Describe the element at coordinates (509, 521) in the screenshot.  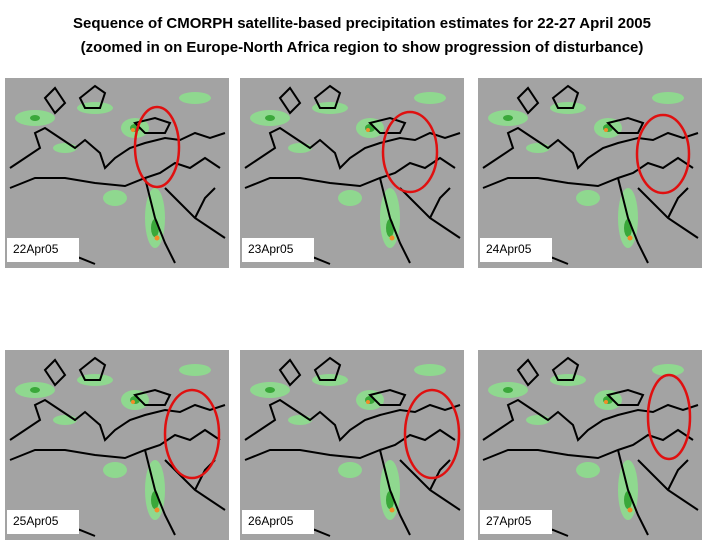
I see `panel-label: 27Apr05` at that location.